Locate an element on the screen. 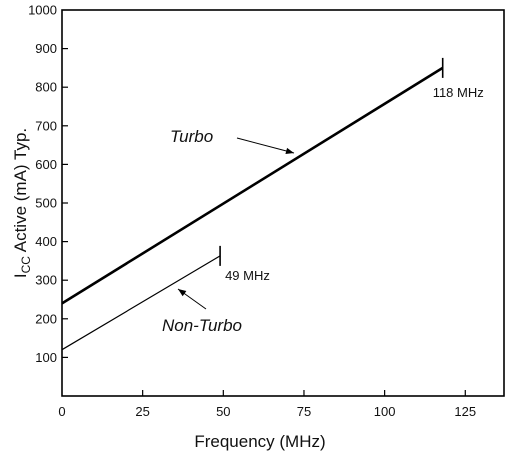 This screenshot has height=463, width=513. series-name-turbo: Turbo is located at coordinates (191, 136).